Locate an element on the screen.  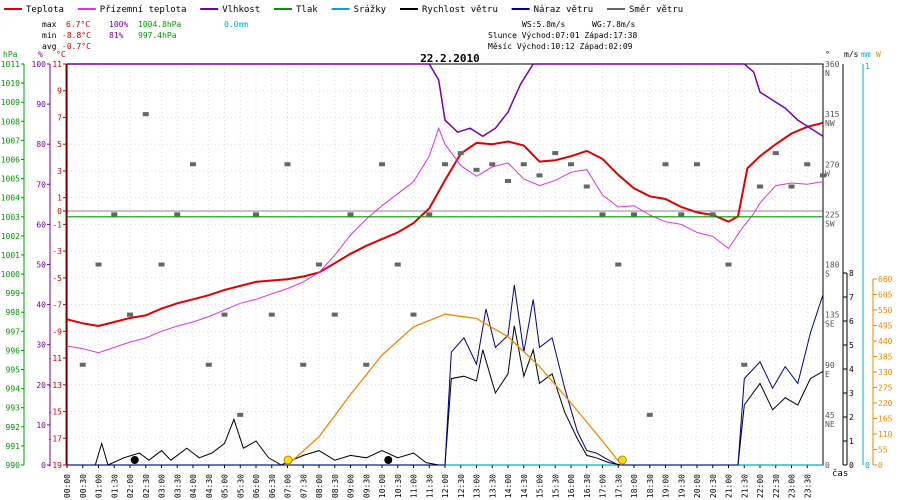
ms-axis-tick-label: 1 is located at coordinates (851, 441).